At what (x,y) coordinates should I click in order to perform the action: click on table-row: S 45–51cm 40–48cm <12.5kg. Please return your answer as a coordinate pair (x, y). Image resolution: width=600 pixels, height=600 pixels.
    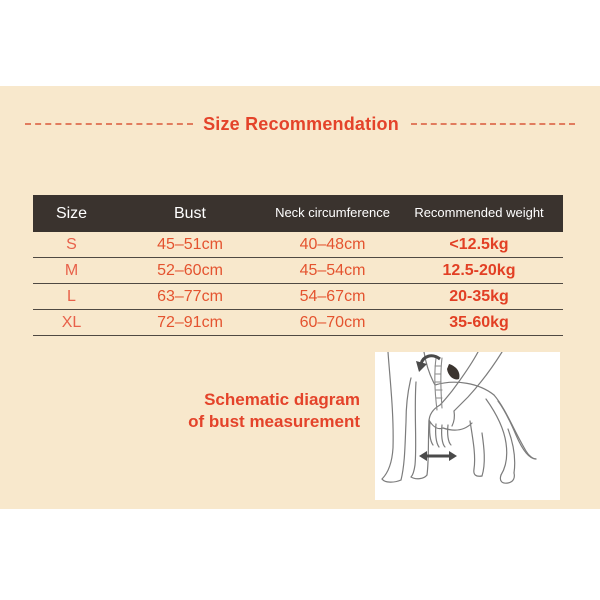
    Looking at the image, I should click on (298, 245).